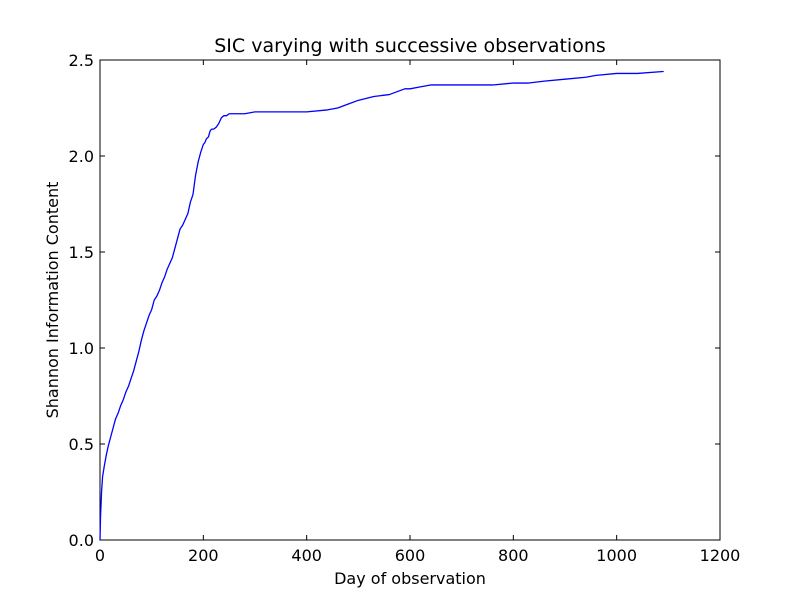 This screenshot has height=604, width=800. Describe the element at coordinates (410, 555) in the screenshot. I see `x-tick-label: 600` at that location.